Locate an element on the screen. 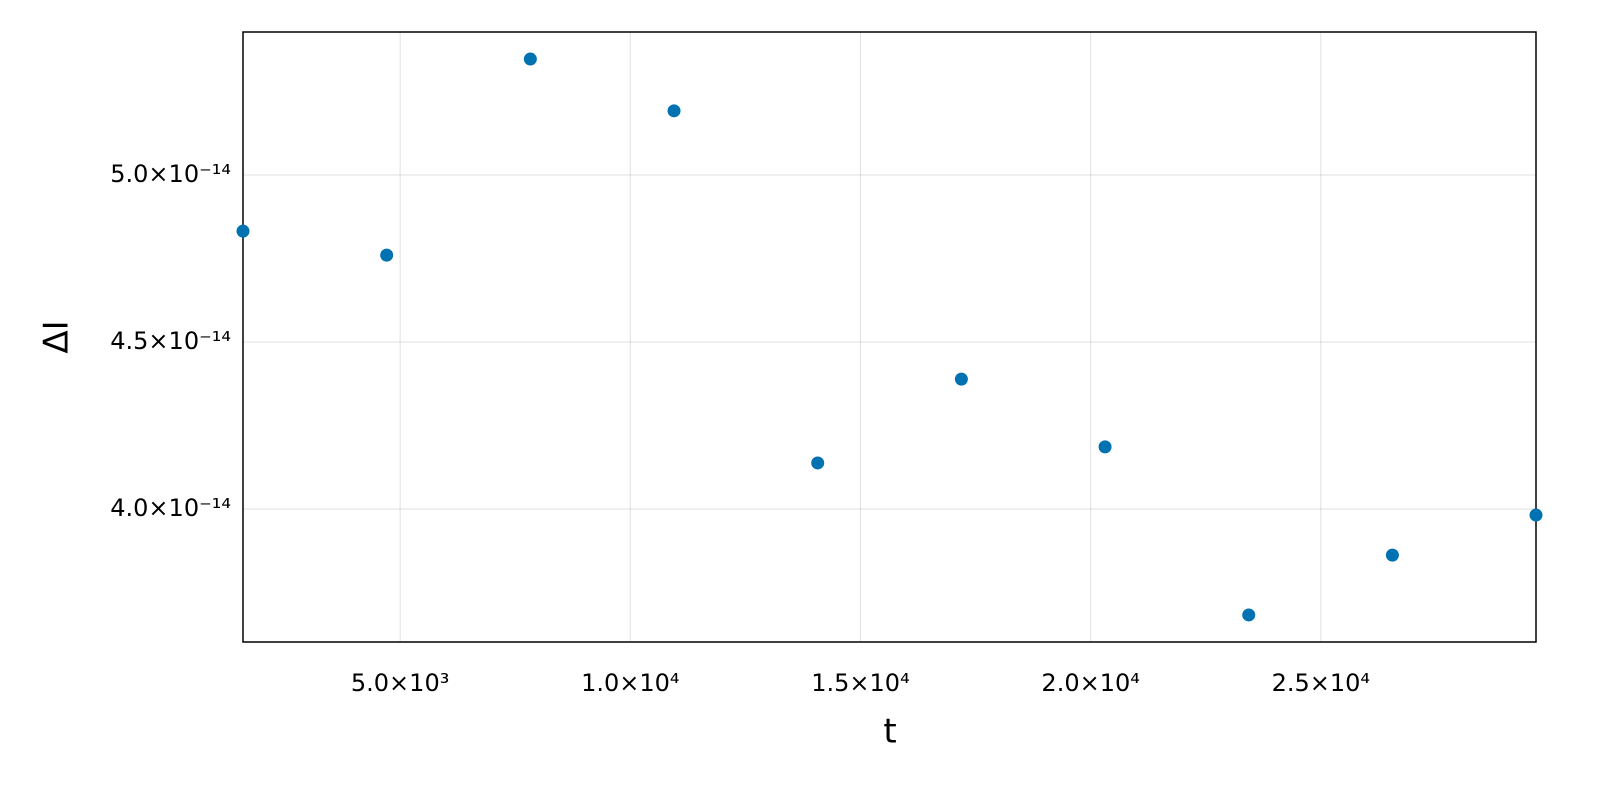 The width and height of the screenshot is (1600, 800). x-tick-label: 5.0×10³ is located at coordinates (400, 683).